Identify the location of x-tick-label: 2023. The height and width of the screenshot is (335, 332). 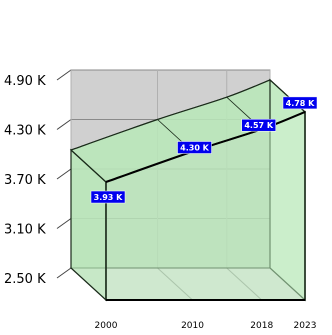
(305, 325).